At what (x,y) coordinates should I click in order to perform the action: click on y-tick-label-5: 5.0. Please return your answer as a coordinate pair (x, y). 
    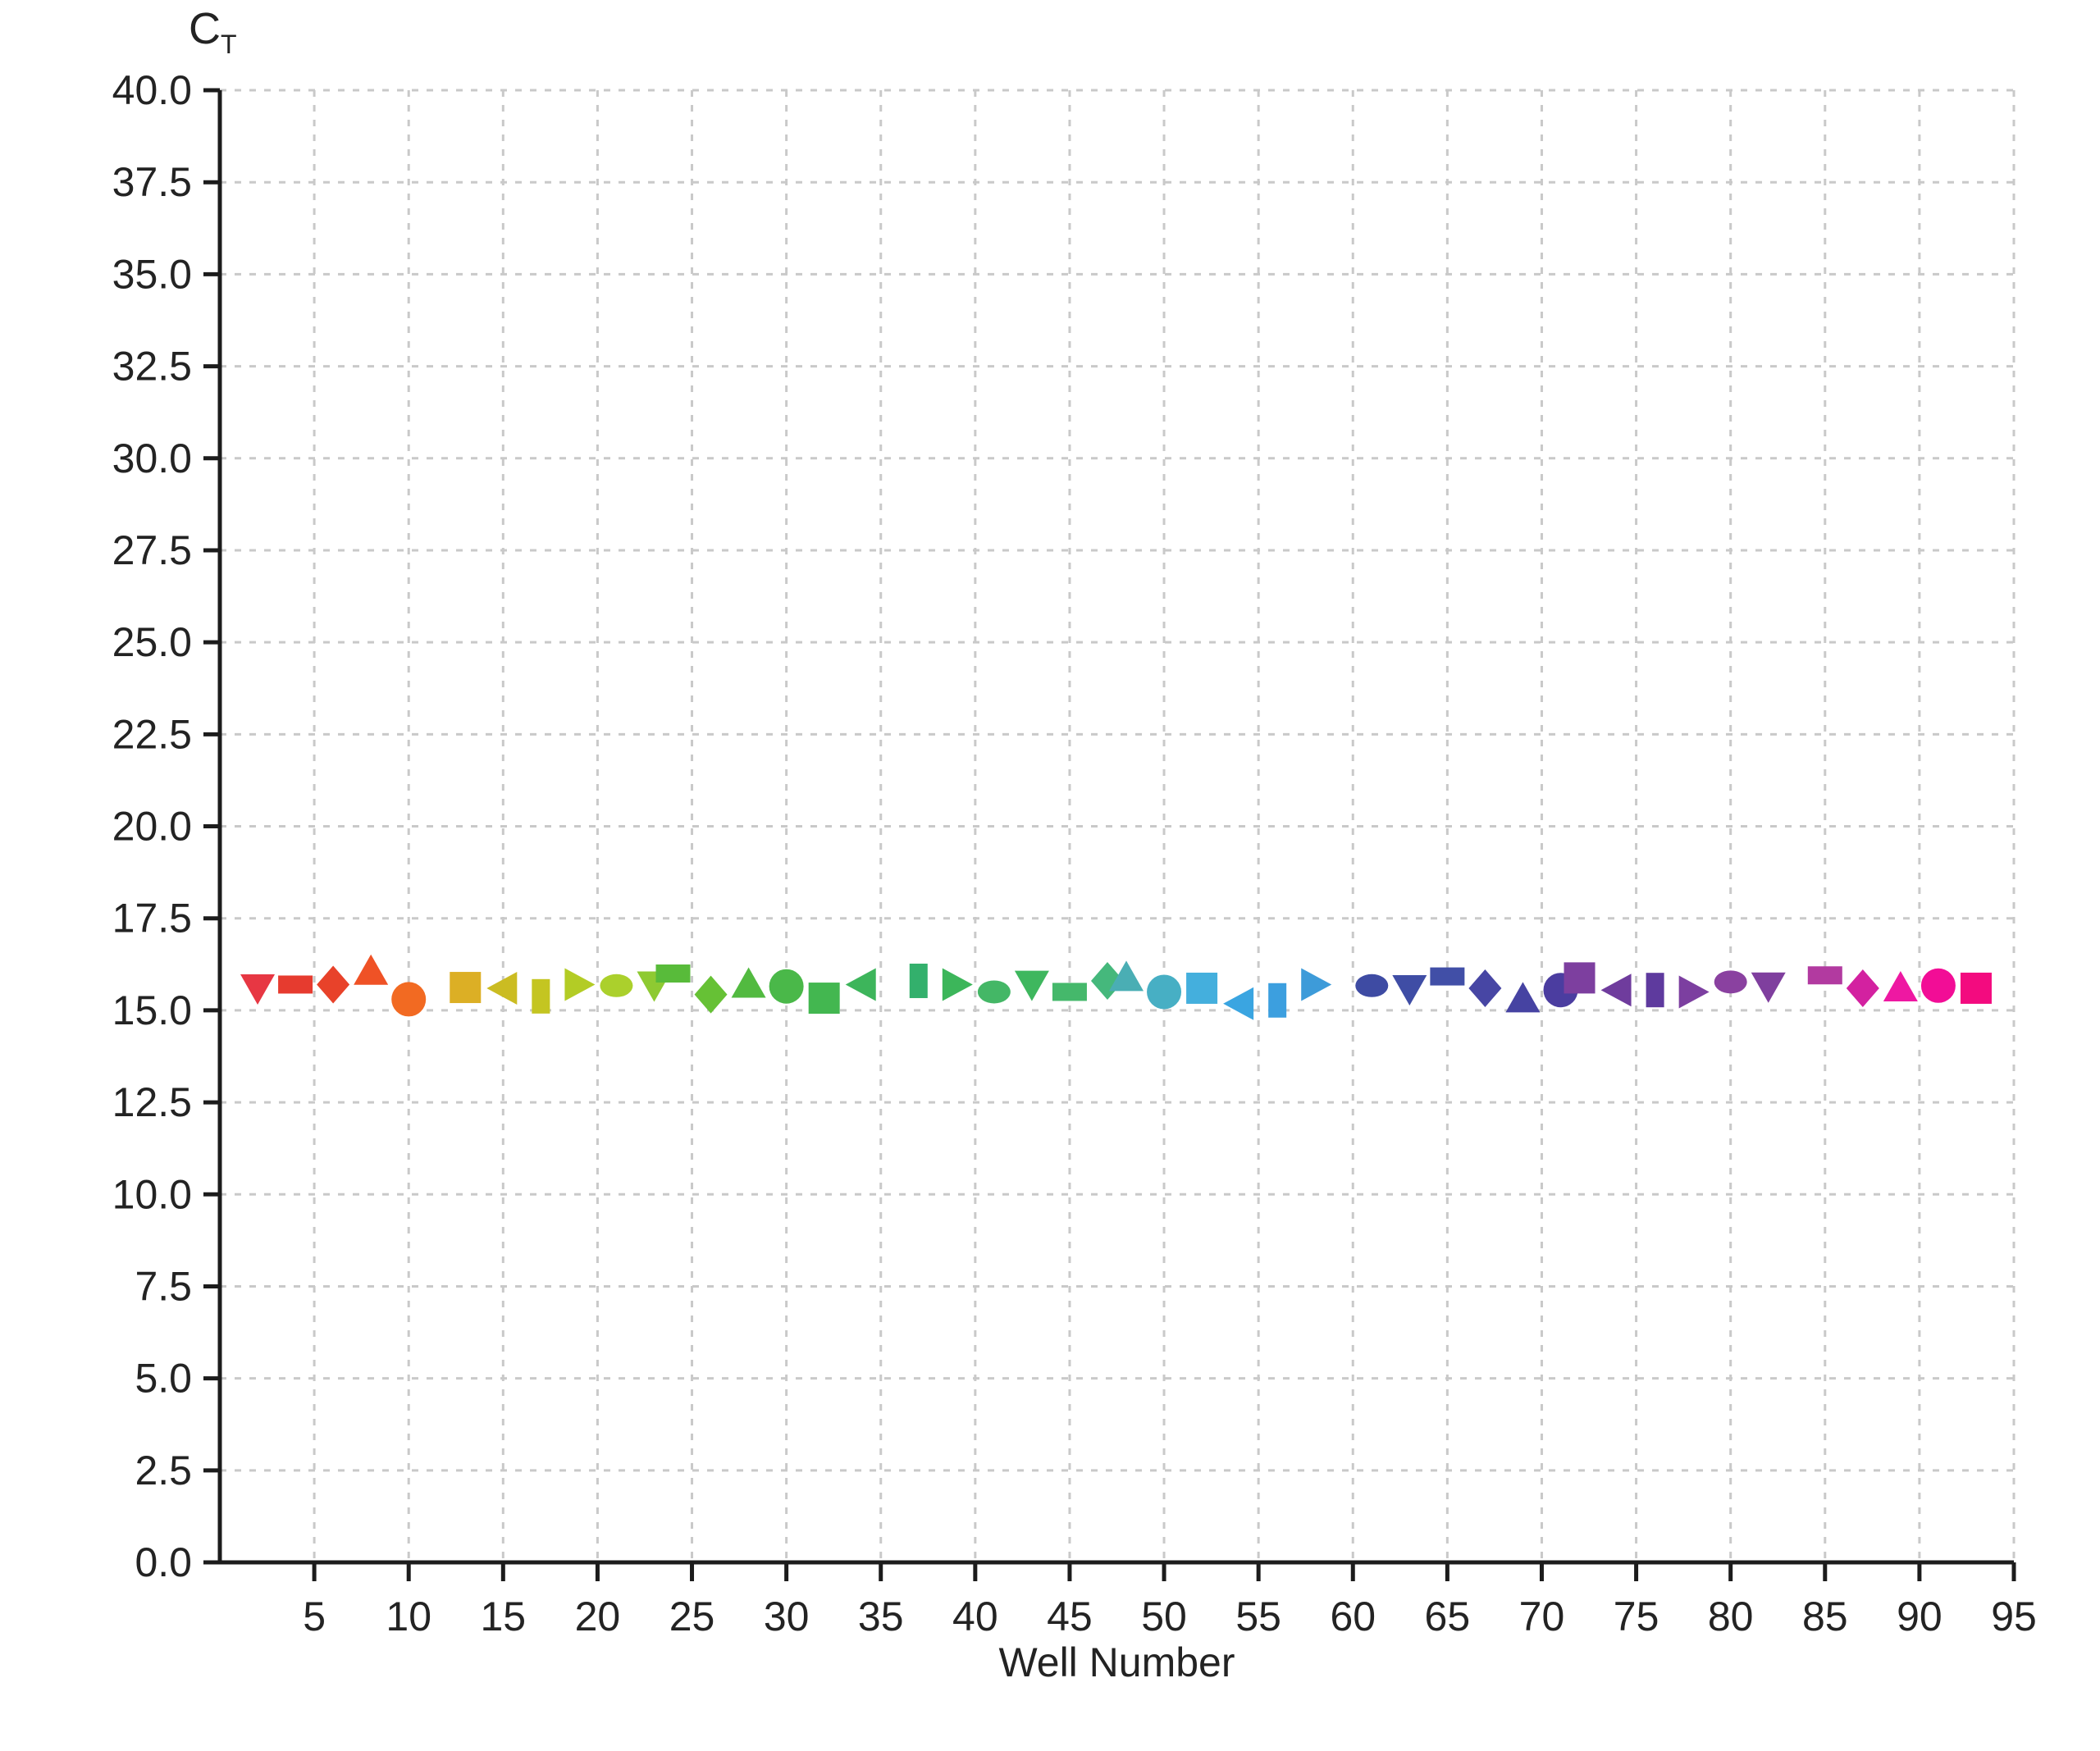
    Looking at the image, I should click on (164, 1379).